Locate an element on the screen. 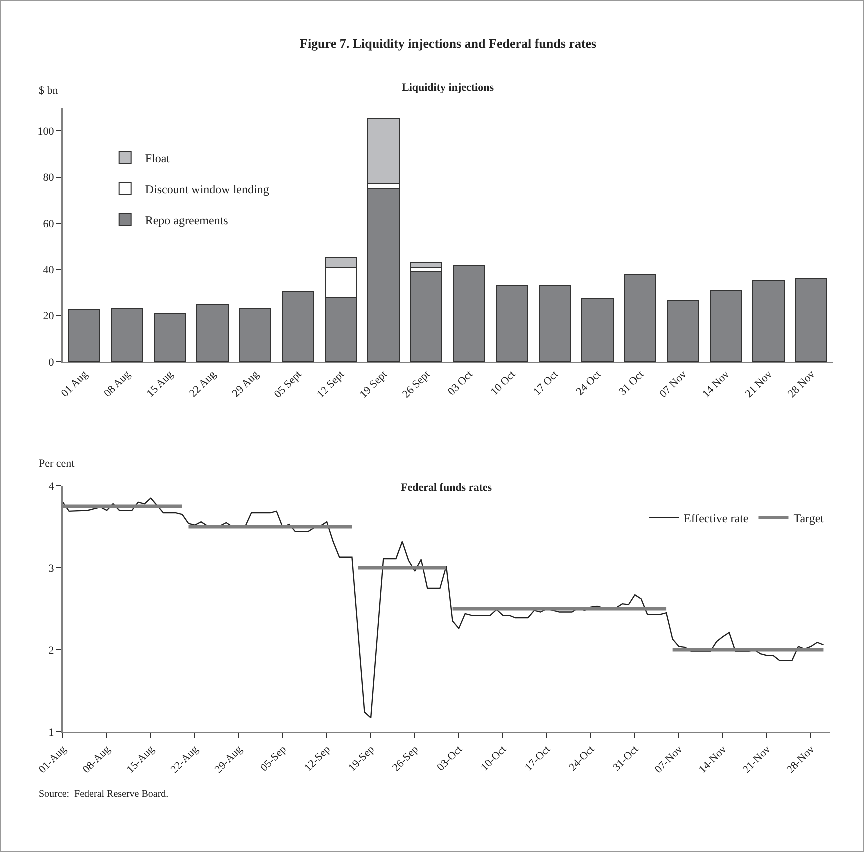  source-note: Source: Federal Reserve Board. is located at coordinates (104, 794).